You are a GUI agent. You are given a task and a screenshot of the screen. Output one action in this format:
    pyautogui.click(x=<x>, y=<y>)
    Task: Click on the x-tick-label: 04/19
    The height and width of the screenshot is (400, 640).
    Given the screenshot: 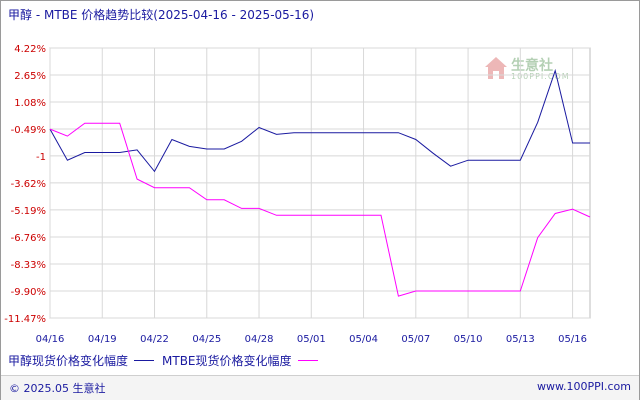 What is the action you would take?
    pyautogui.click(x=102, y=339)
    